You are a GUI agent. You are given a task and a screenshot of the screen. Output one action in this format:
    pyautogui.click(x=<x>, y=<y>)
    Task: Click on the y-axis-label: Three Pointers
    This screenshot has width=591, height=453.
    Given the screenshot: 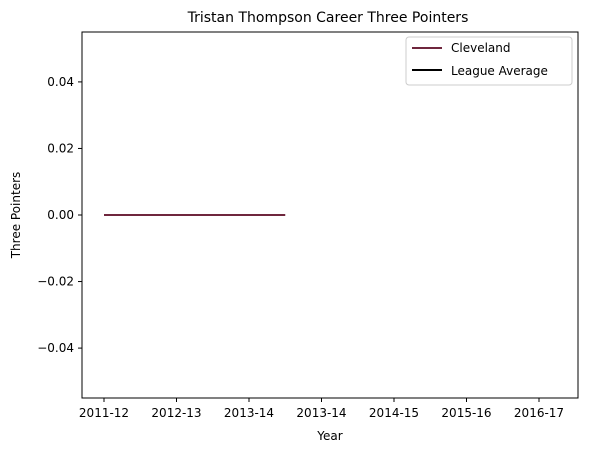 What is the action you would take?
    pyautogui.click(x=16, y=216)
    